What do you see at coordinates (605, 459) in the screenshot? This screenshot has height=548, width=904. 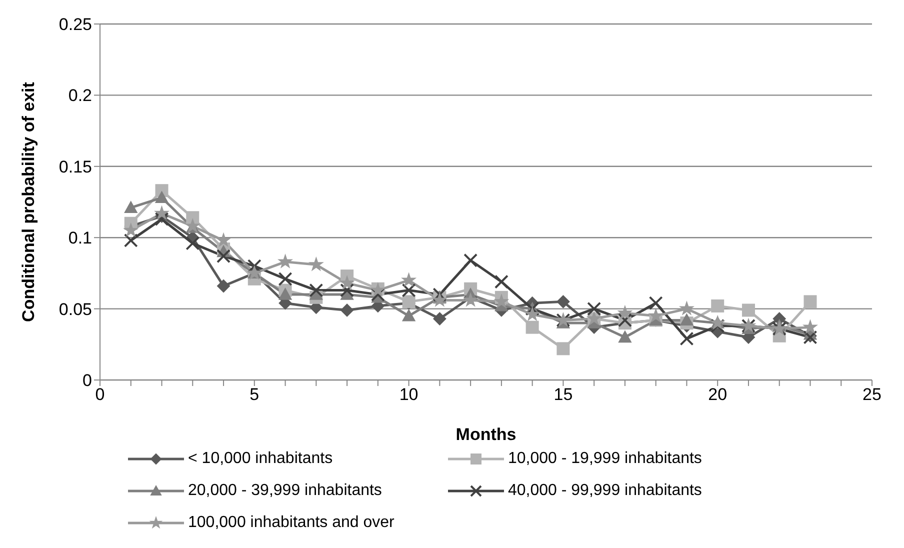 I see `legend-label: 10,000 - 19,999 inhabitants` at bounding box center [605, 459].